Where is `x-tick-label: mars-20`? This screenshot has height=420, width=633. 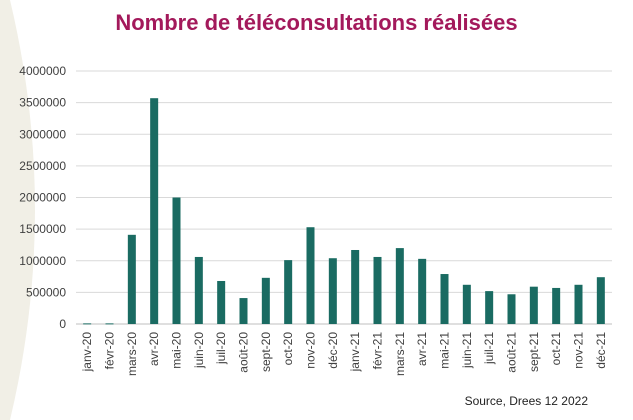 x-tick-label: mars-20 is located at coordinates (132, 354).